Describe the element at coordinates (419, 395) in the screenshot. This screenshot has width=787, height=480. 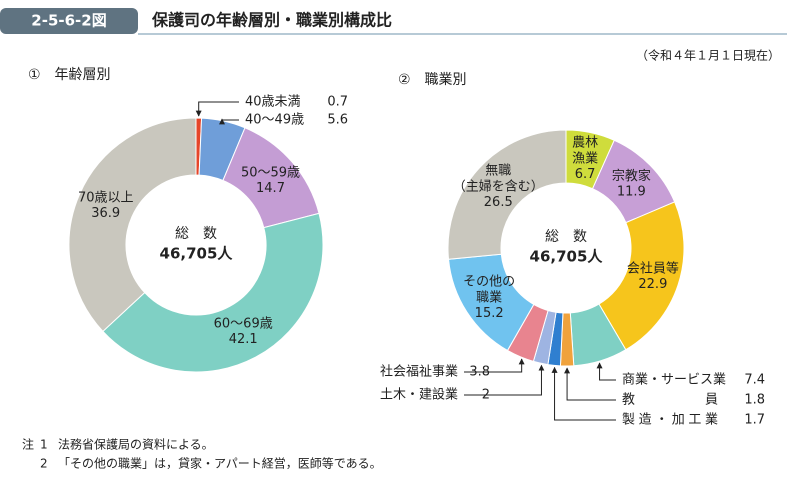
I see `category-label: 土木・建設業` at that location.